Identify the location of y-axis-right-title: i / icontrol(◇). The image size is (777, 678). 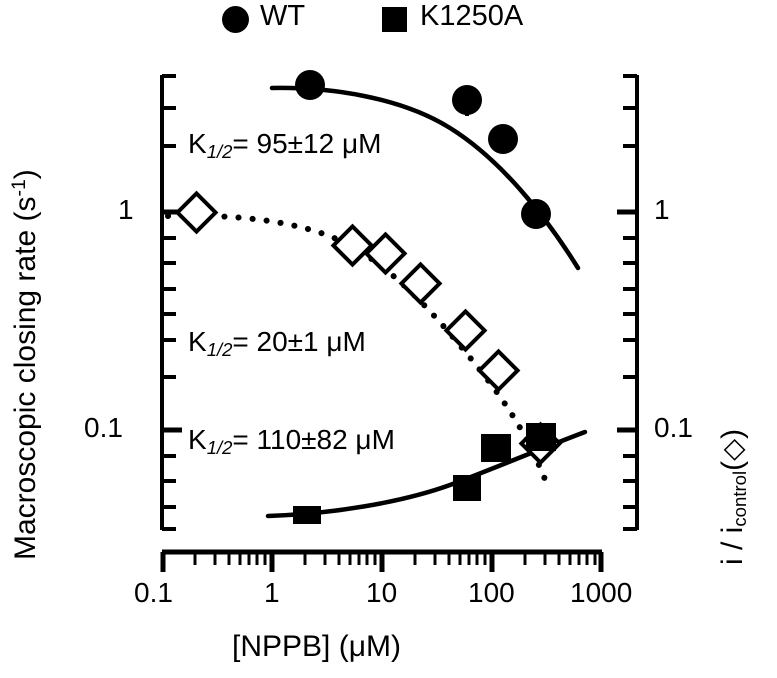
(733, 497).